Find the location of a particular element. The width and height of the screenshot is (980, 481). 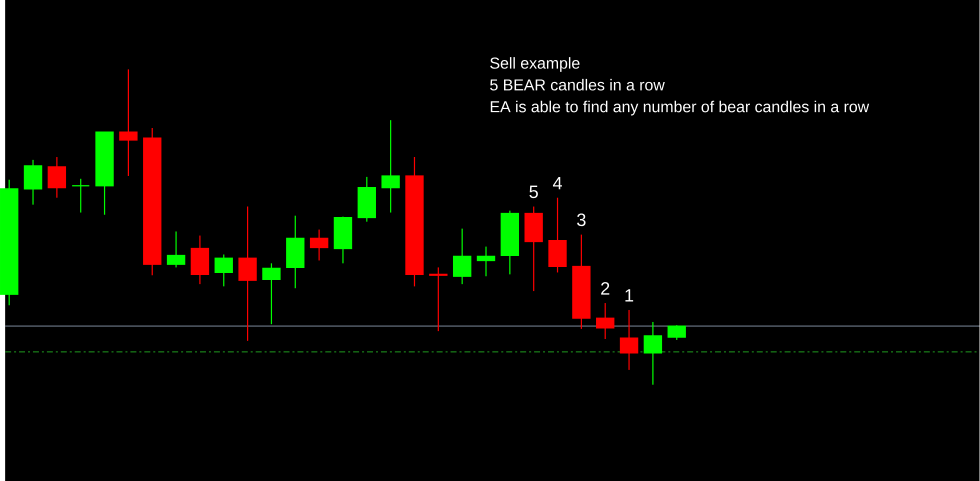

annotation: Sell example is located at coordinates (535, 64).